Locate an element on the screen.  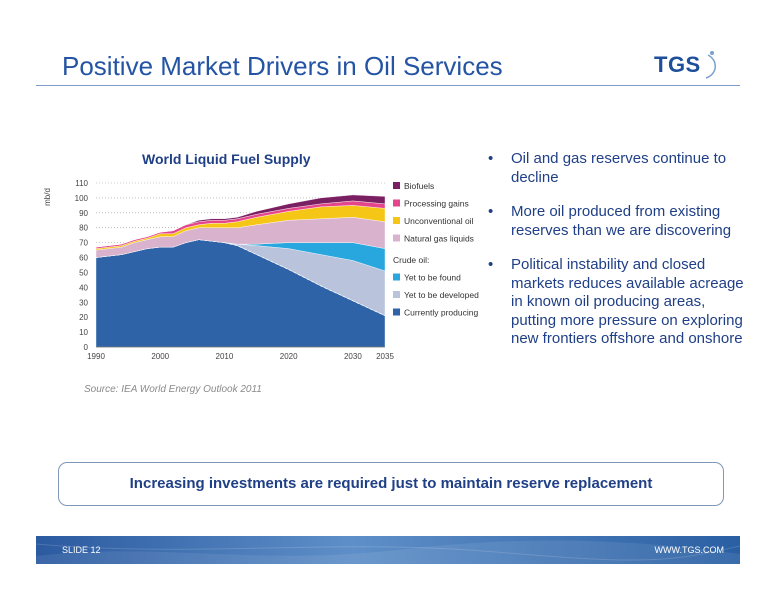
legend-label: Unconventional oil is located at coordinates (439, 221).